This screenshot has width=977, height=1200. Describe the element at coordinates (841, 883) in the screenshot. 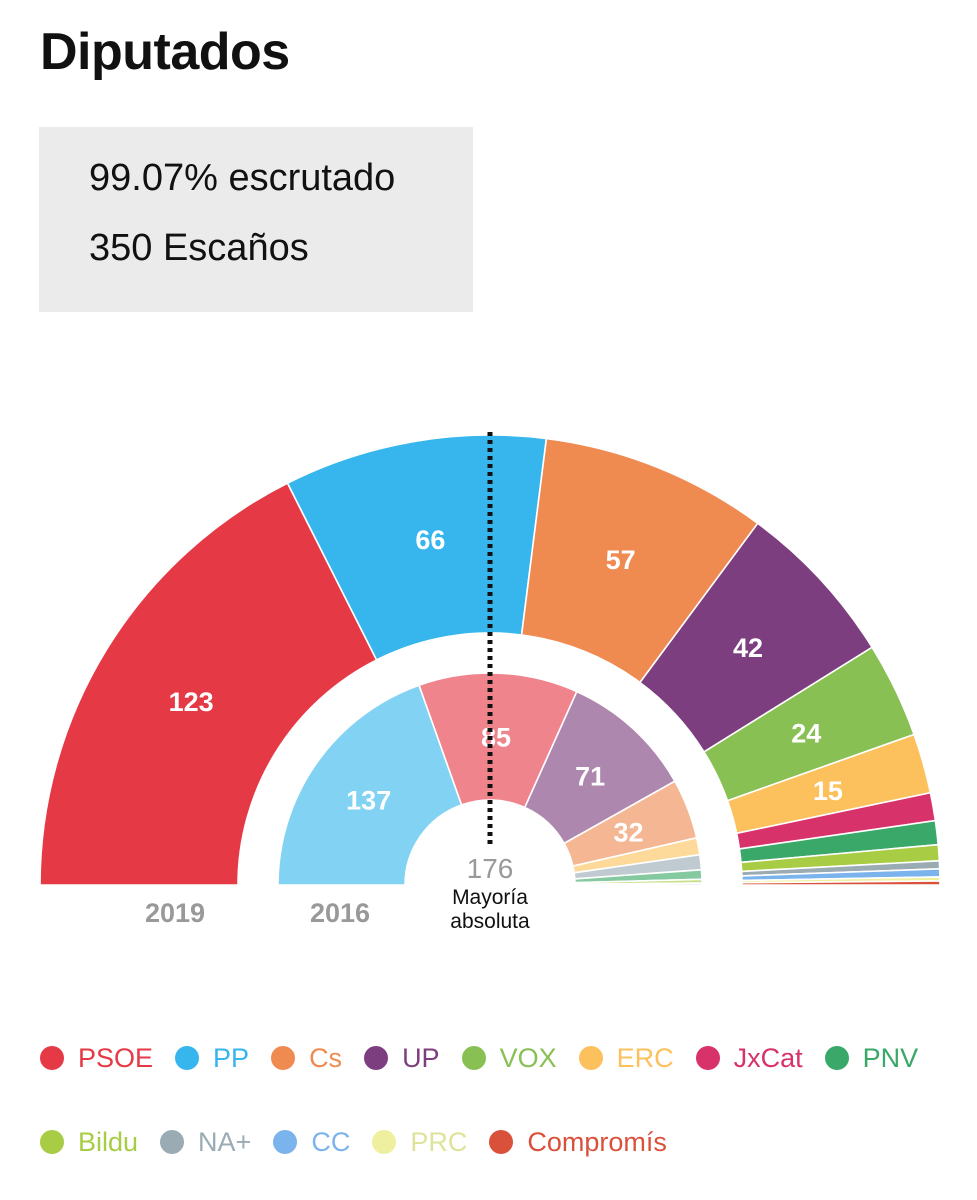

I see `seg-2019-comprom-s` at that location.